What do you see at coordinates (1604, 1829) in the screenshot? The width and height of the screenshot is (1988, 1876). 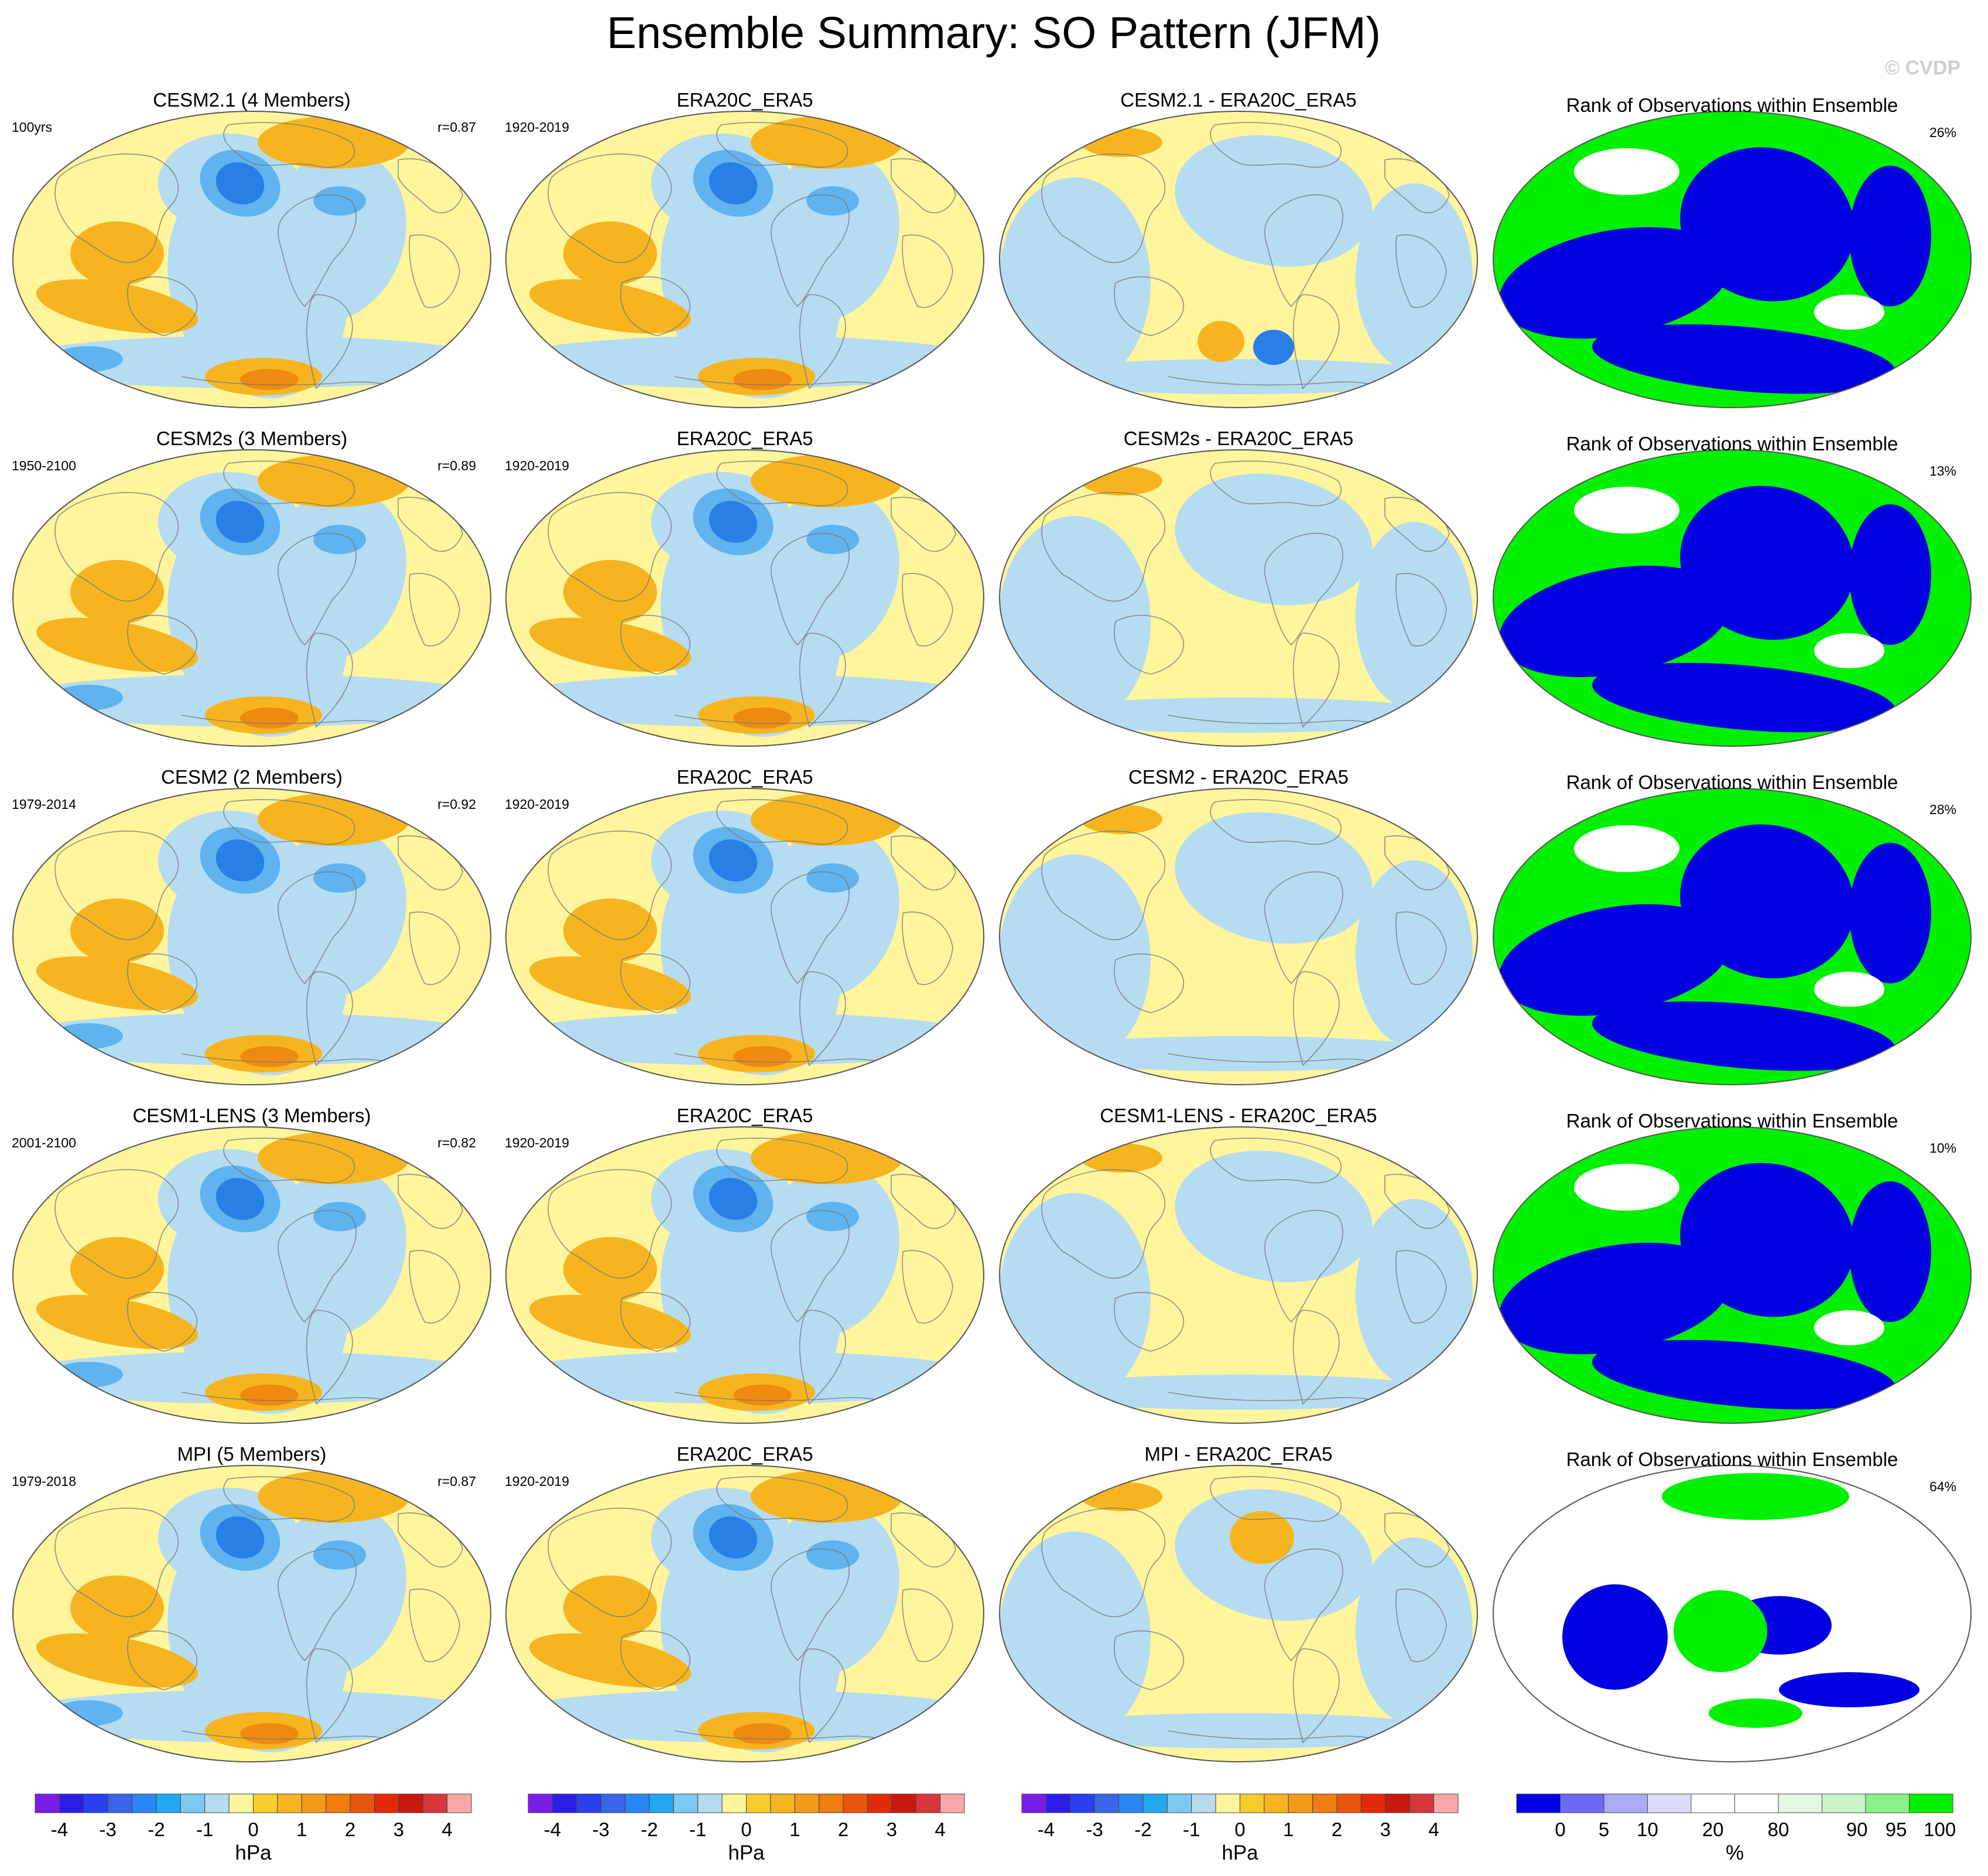 I see `colorbar-tick-label: 5` at bounding box center [1604, 1829].